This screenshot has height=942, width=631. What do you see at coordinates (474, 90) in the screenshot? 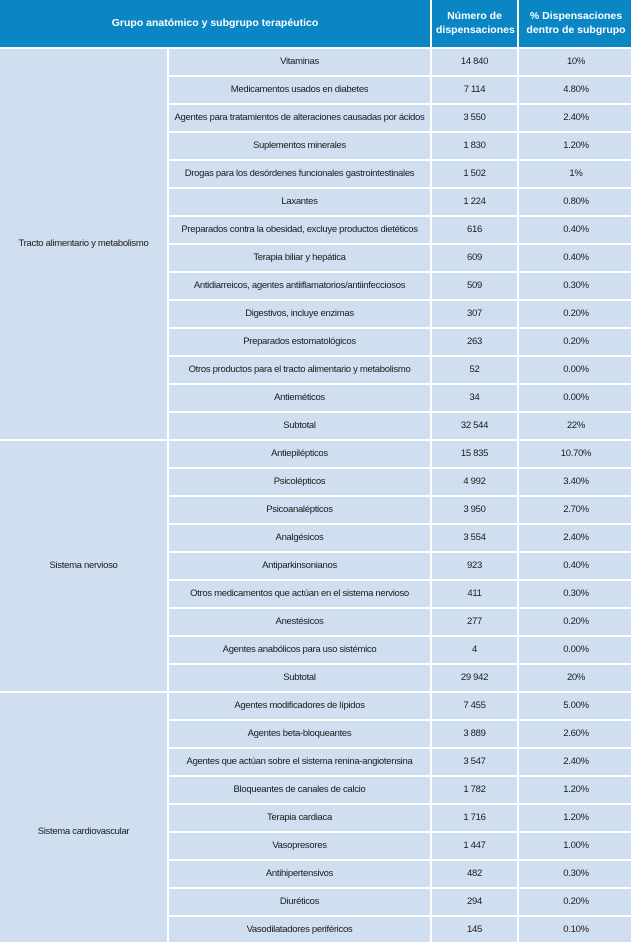
I see `count-value: 7 114` at bounding box center [474, 90].